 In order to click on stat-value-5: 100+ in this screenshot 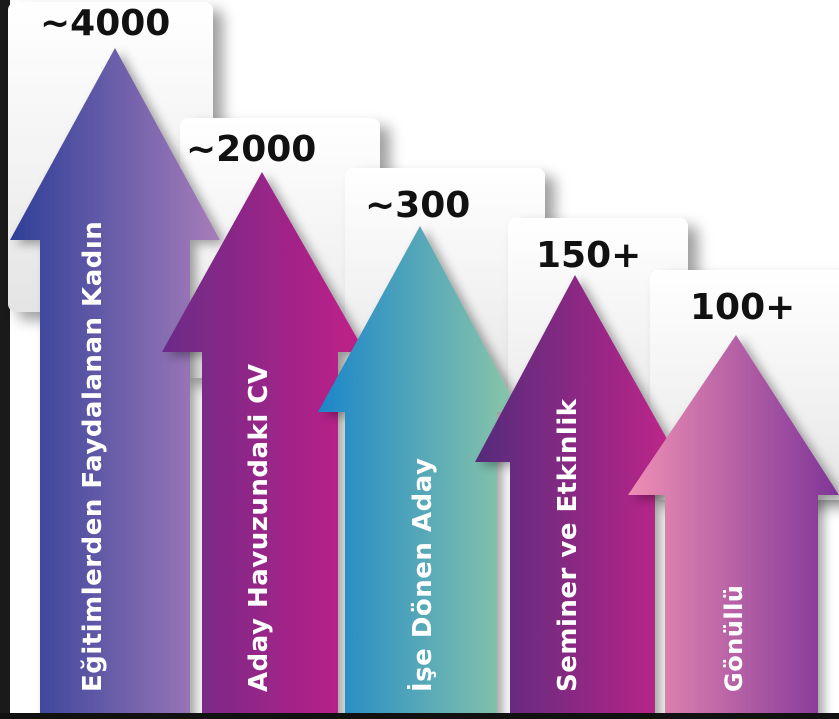, I will do `click(743, 307)`.